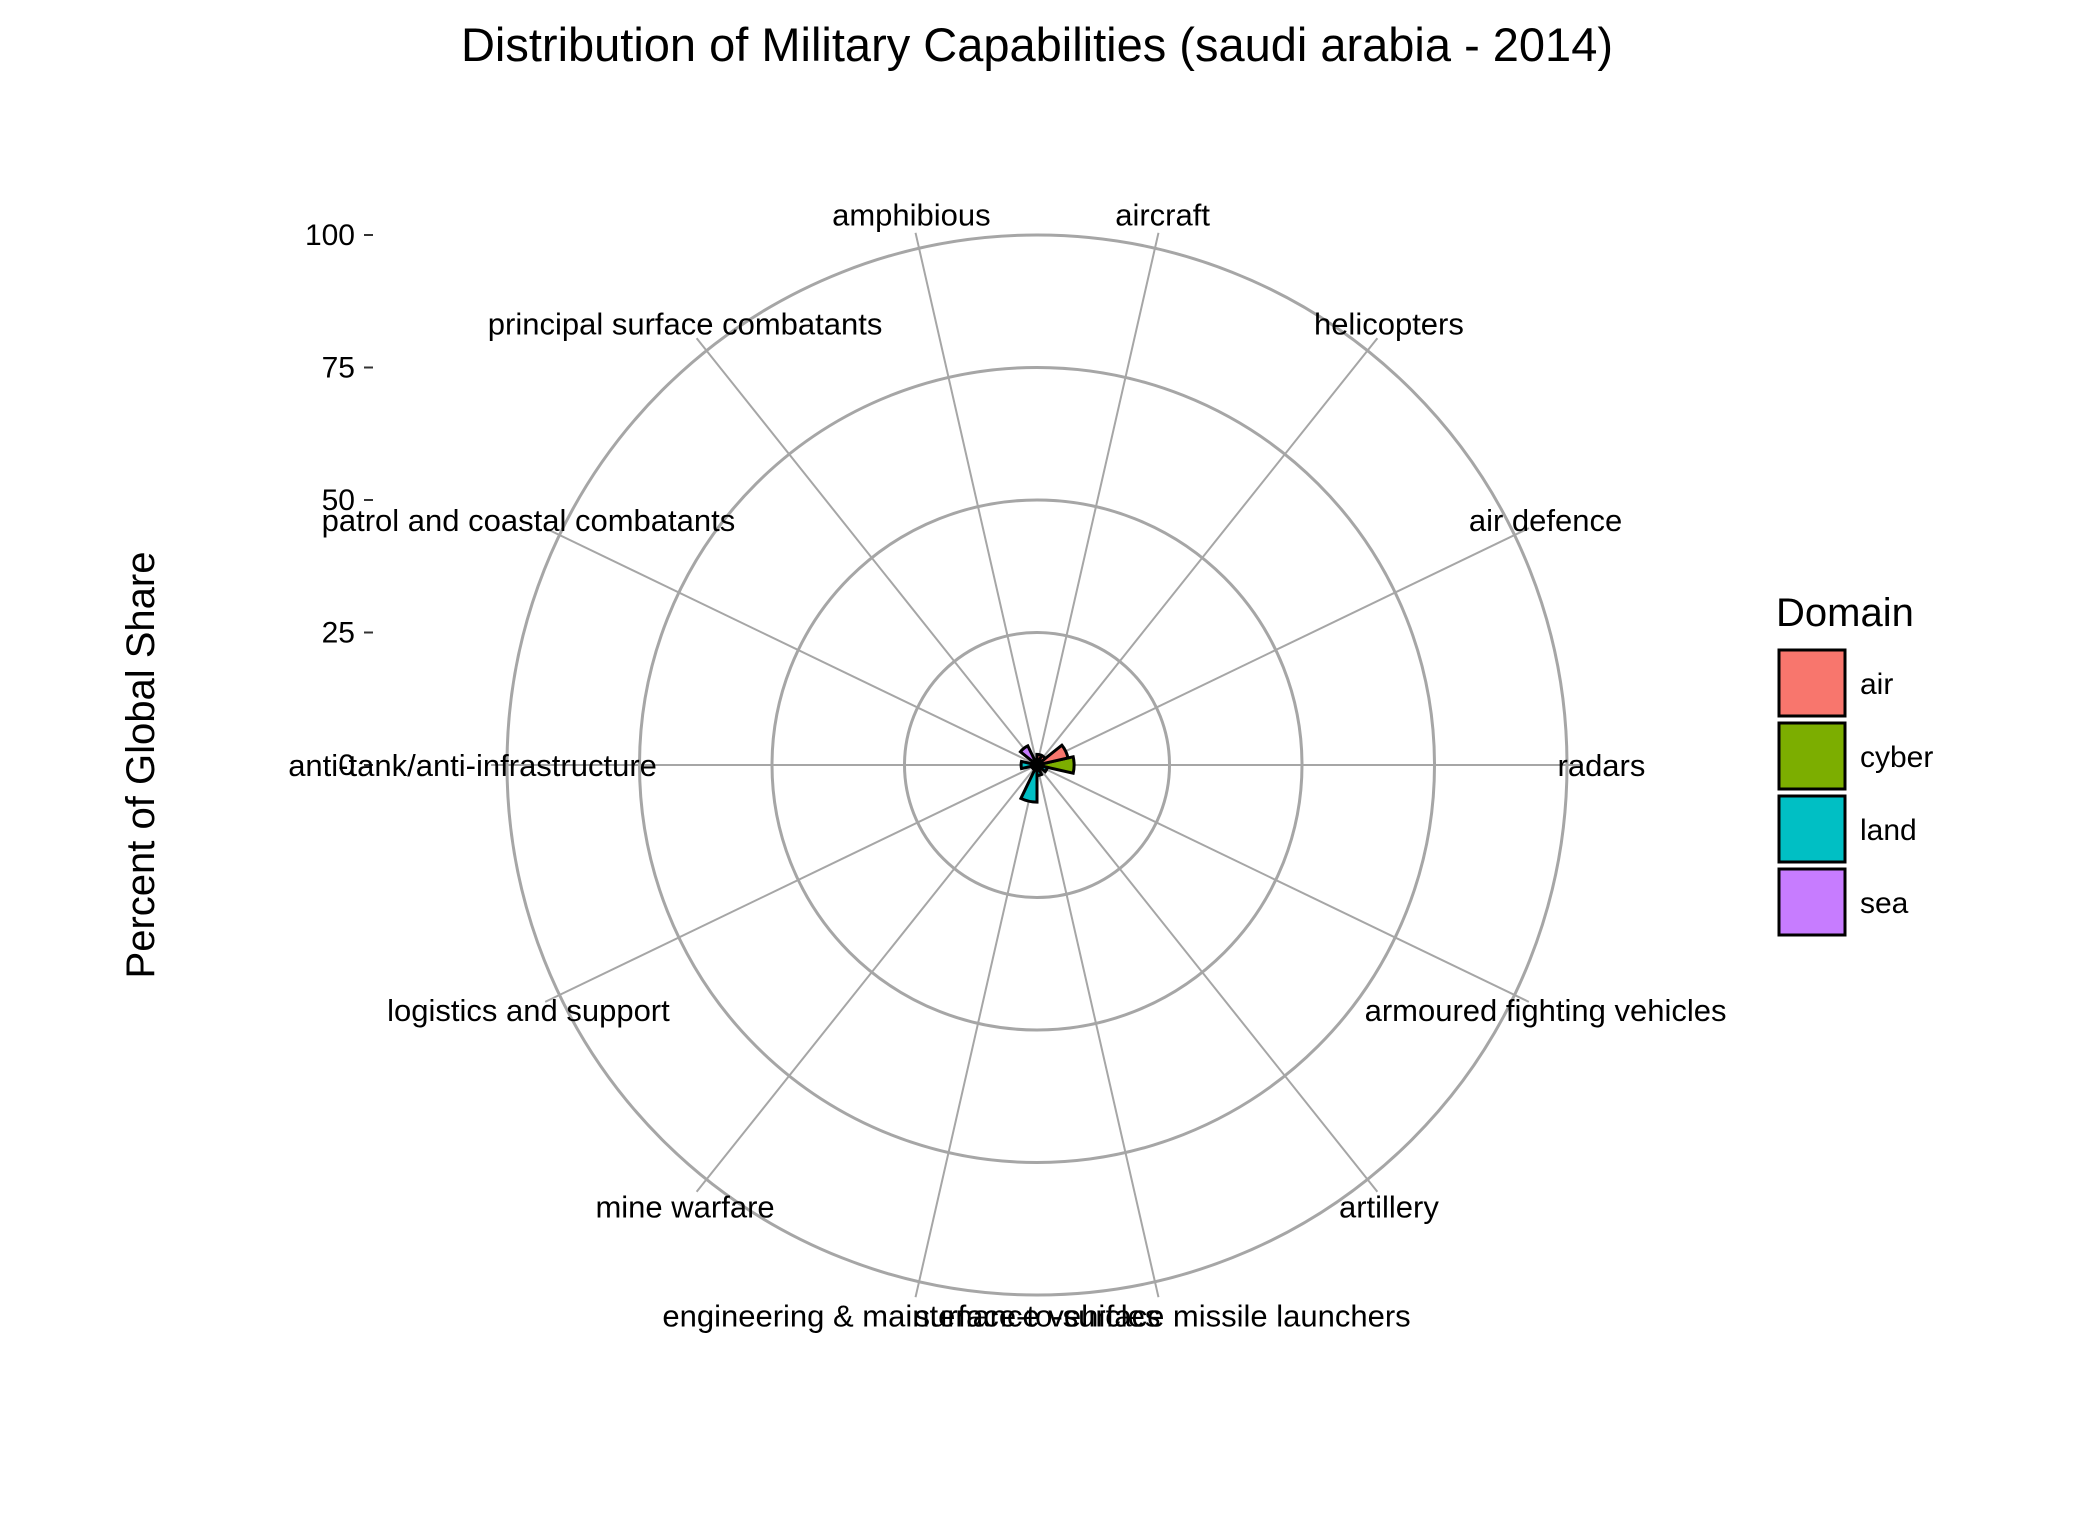 Image resolution: width=2087 pixels, height=1516 pixels. What do you see at coordinates (1854, 764) in the screenshot?
I see `legend: Domain air cyber land sea` at bounding box center [1854, 764].